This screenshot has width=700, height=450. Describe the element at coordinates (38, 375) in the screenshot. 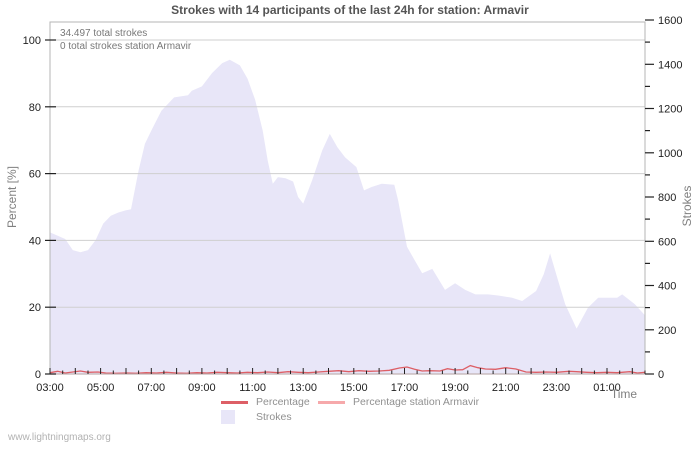

I see `y-left-tick-label: 0` at that location.